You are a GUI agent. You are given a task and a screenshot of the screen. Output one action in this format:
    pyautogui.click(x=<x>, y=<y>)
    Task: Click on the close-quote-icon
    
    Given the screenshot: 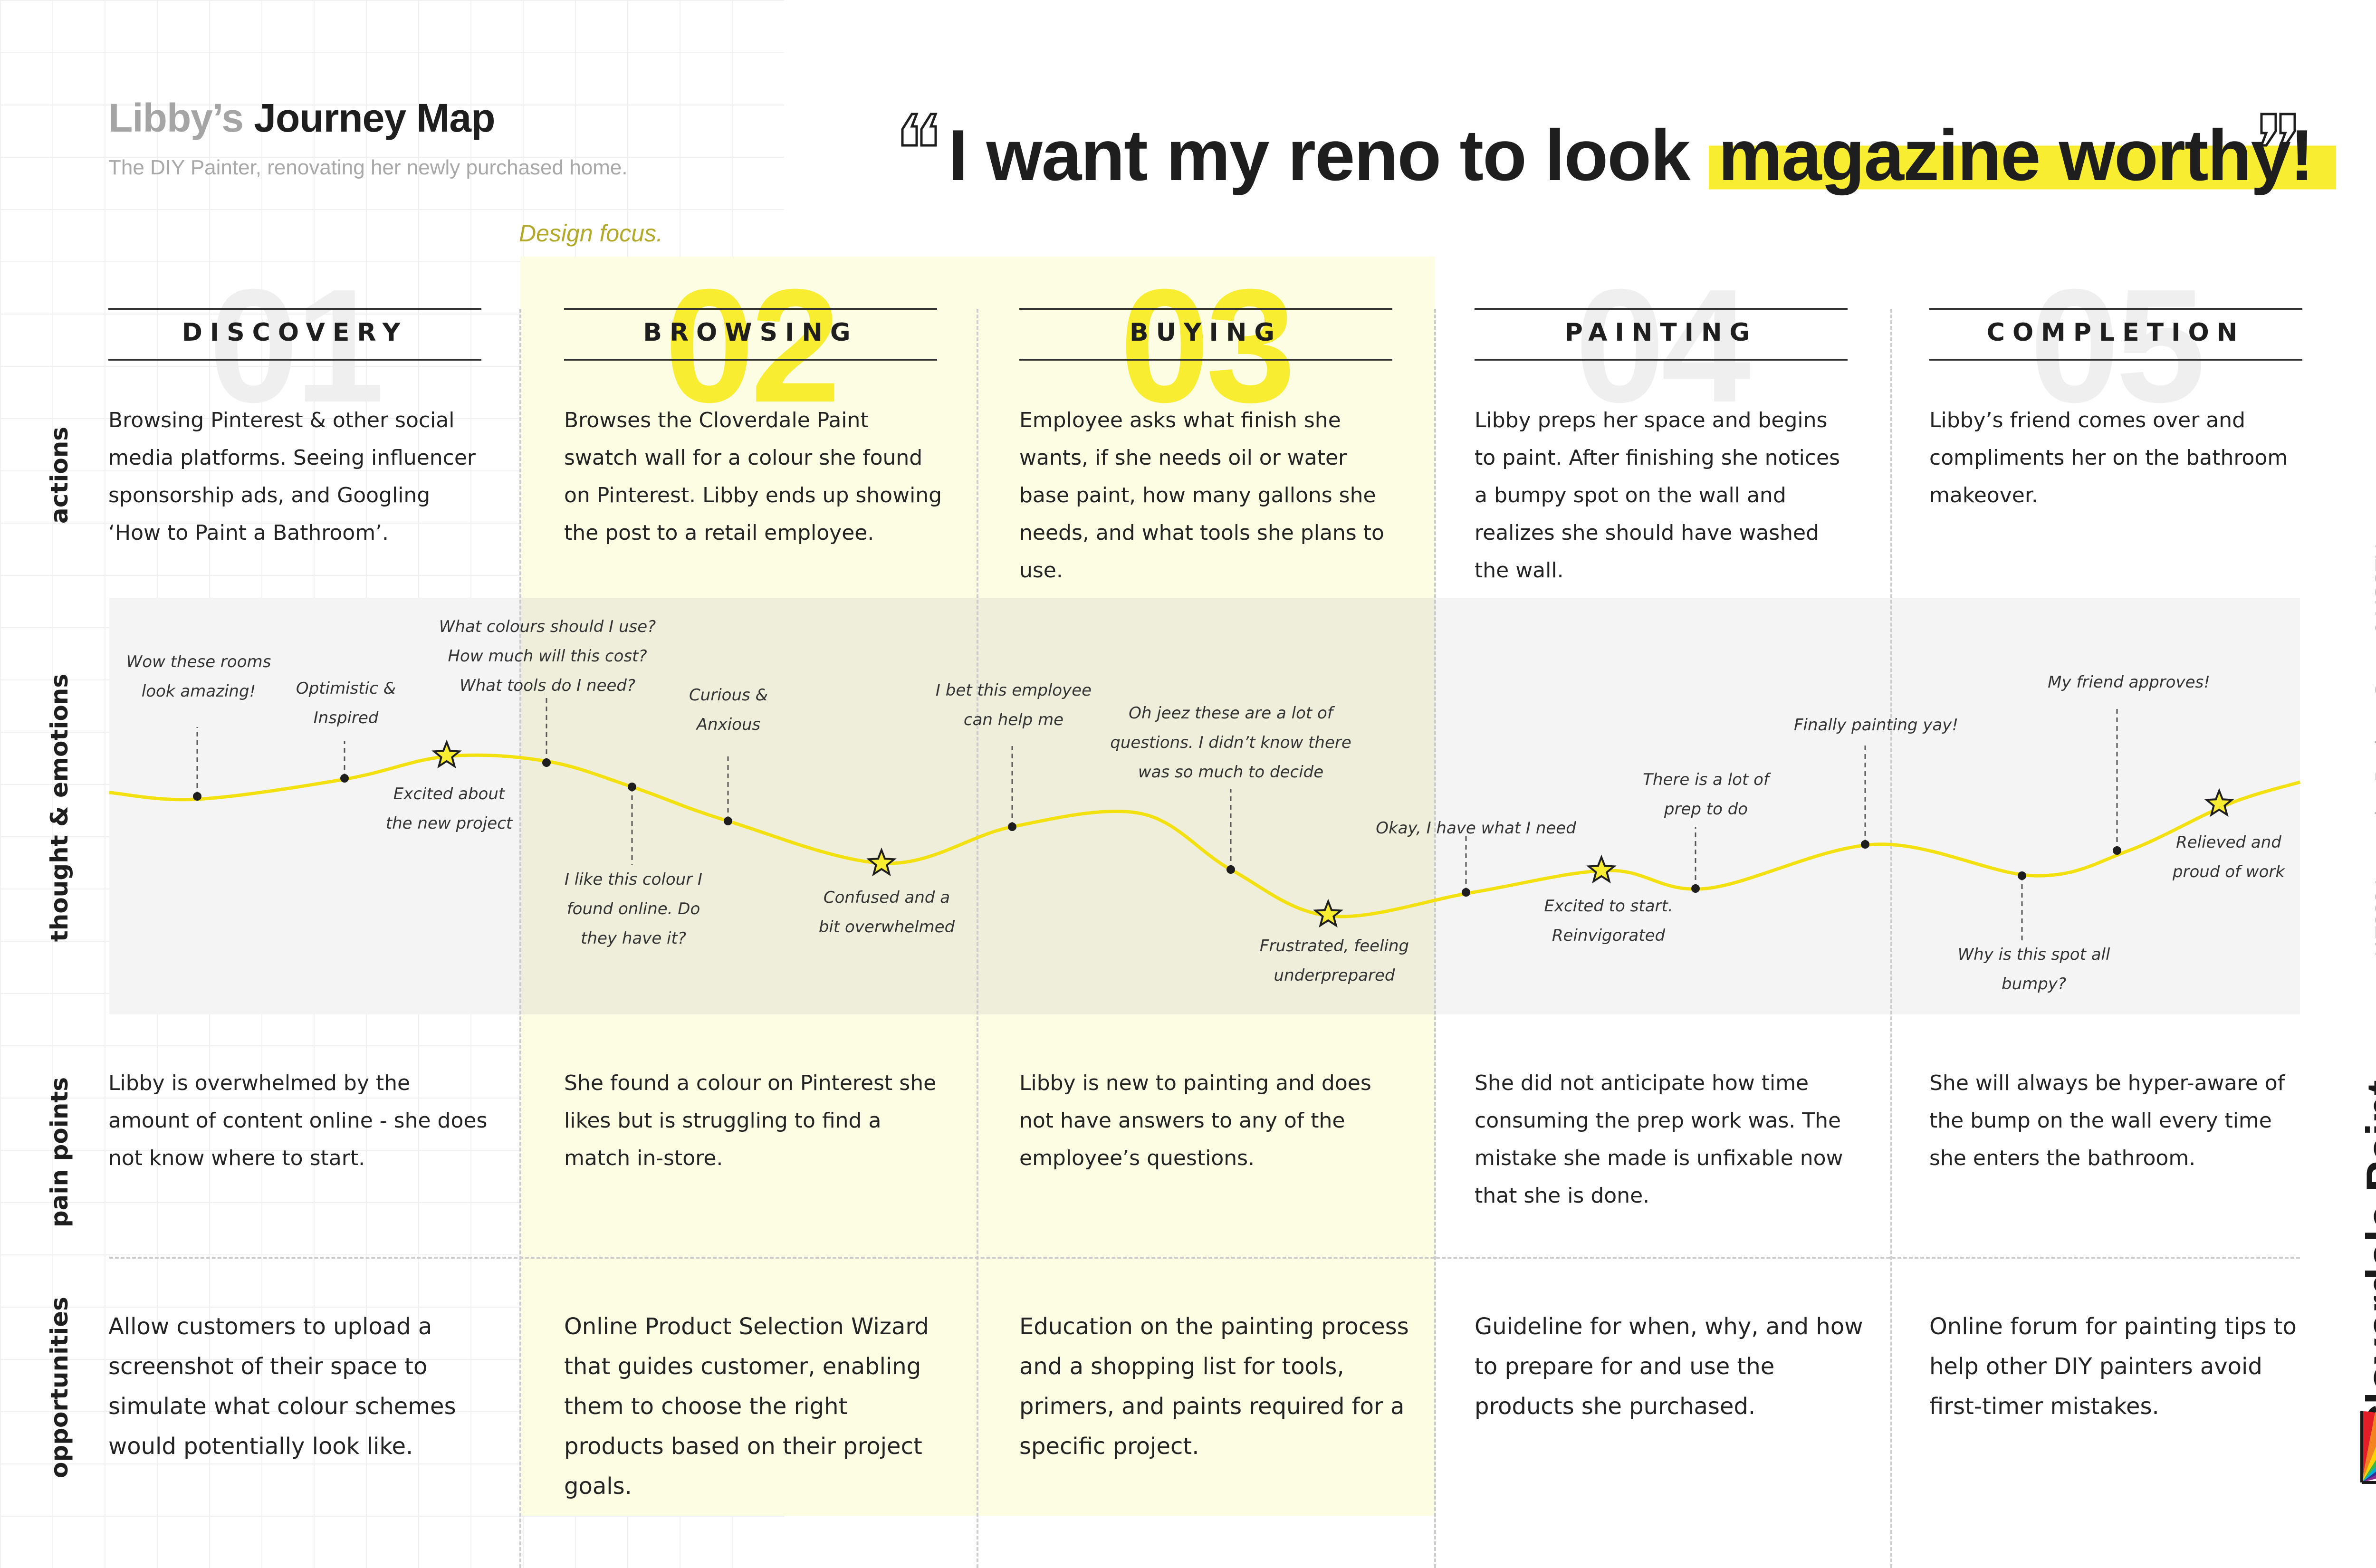 What is the action you would take?
    pyautogui.click(x=2278, y=130)
    